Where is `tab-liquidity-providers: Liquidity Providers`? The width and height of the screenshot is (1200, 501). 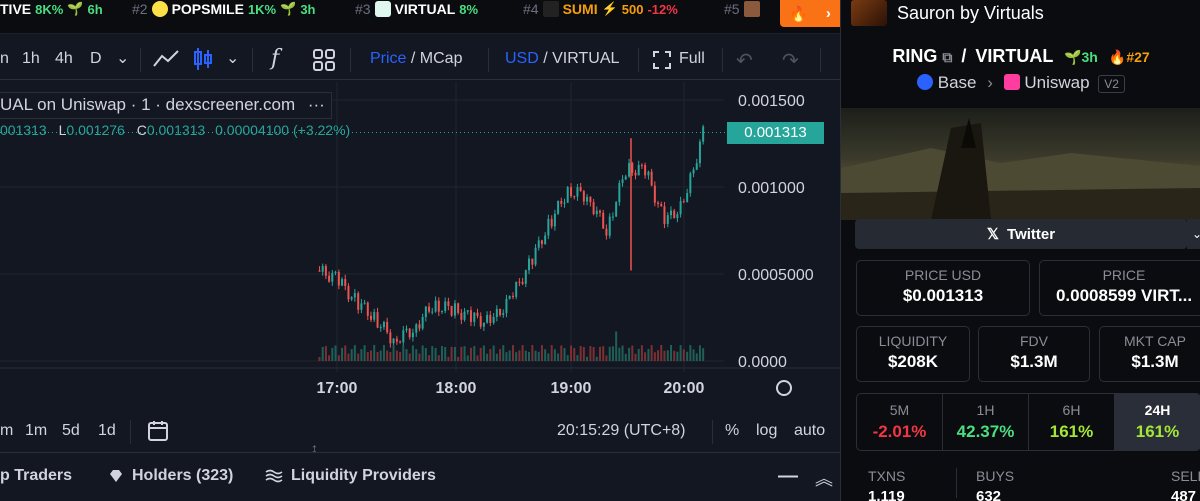
tab-liquidity-providers: Liquidity Providers is located at coordinates (350, 476).